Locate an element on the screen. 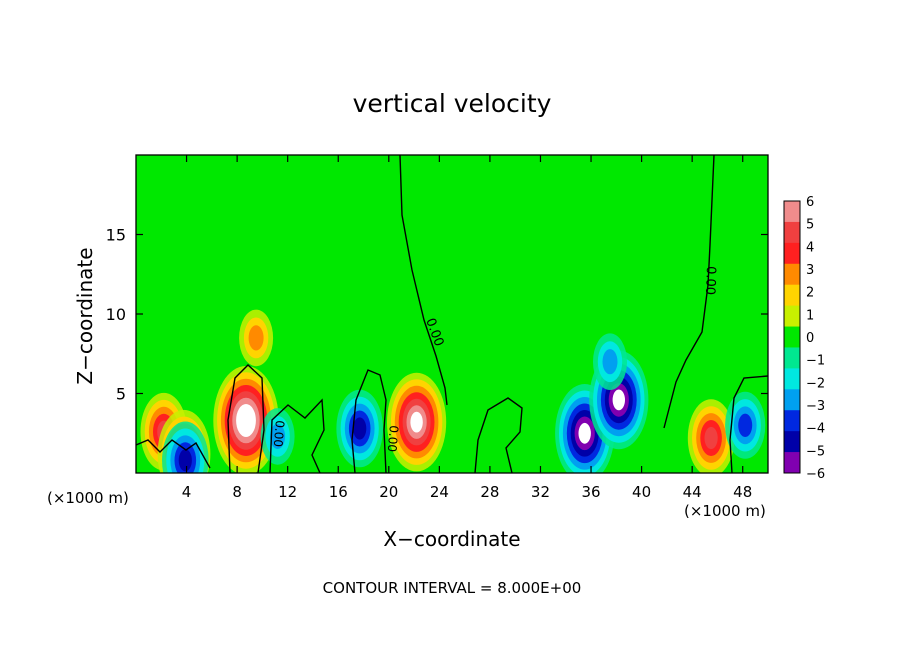 Image resolution: width=904 pixels, height=654 pixels. colorbar-label: −1 is located at coordinates (815, 361).